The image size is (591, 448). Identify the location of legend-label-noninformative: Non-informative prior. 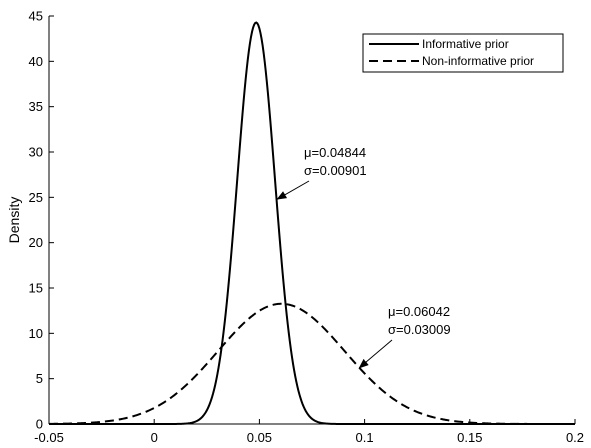
(478, 61).